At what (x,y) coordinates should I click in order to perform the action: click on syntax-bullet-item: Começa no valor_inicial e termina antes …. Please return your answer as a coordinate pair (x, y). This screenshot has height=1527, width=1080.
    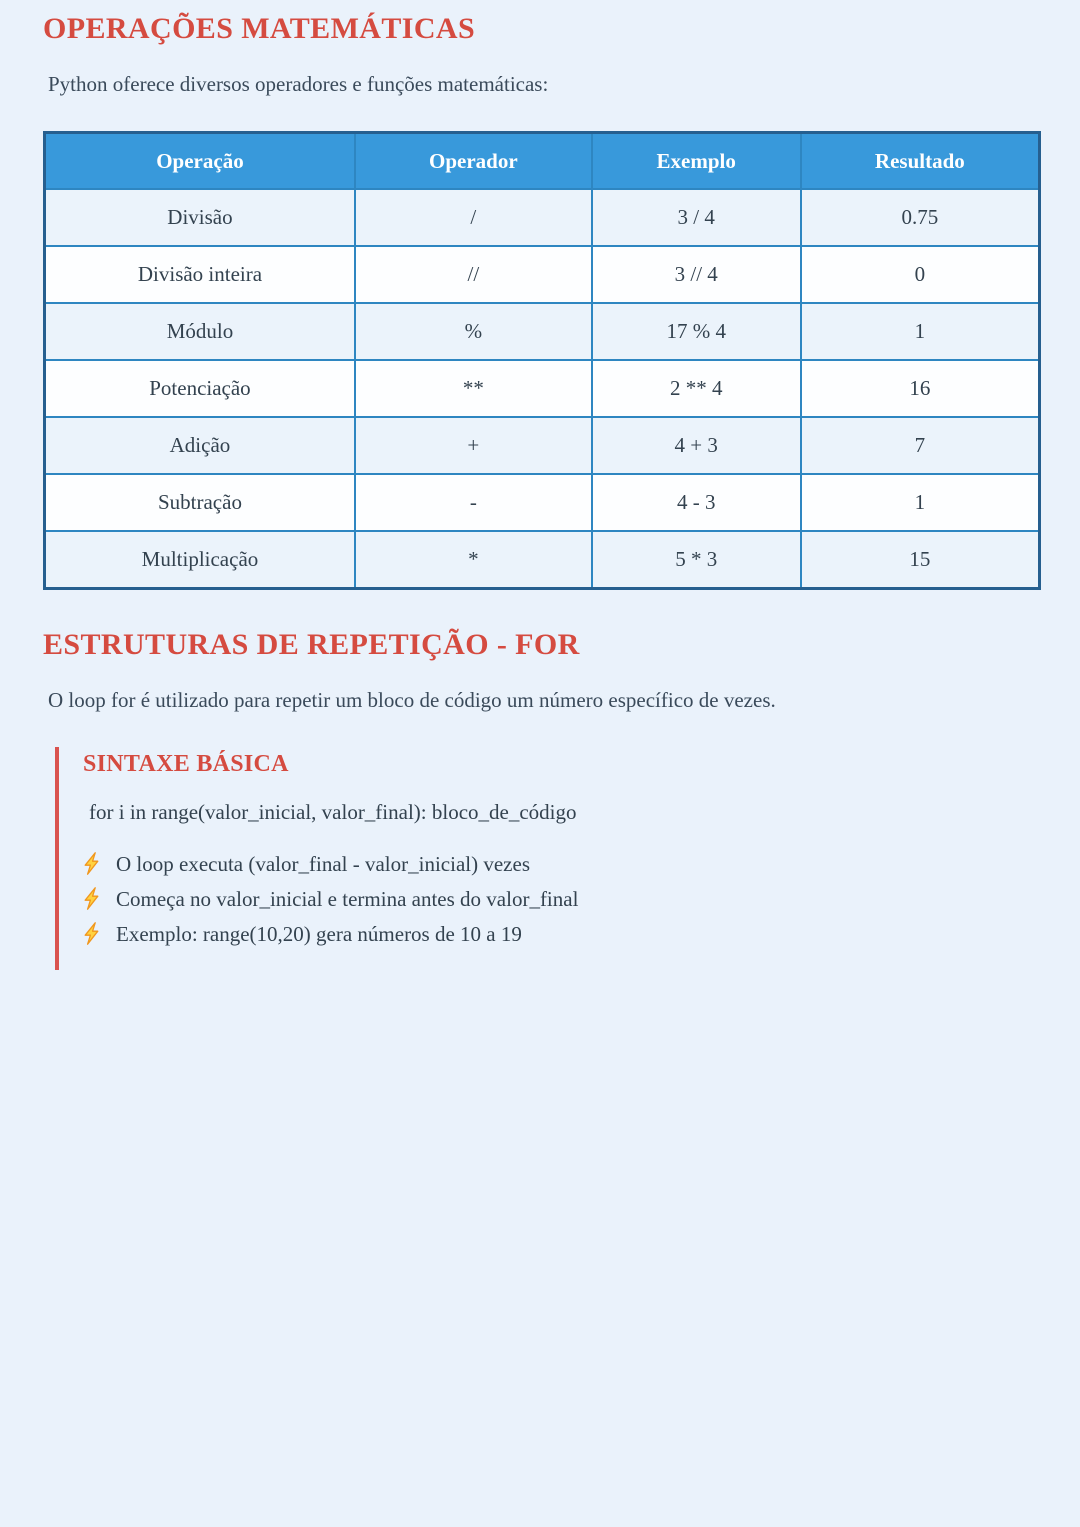
    Looking at the image, I should click on (561, 899).